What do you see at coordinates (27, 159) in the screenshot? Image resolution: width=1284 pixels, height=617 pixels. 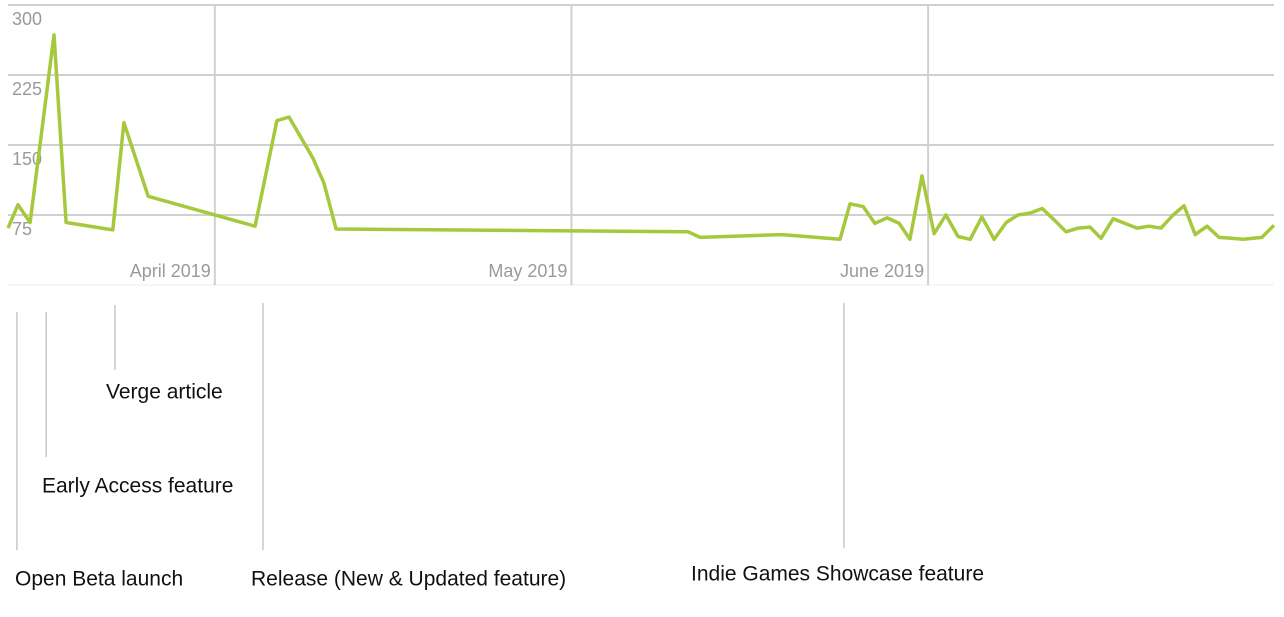 I see `y-tick-label: 150` at bounding box center [27, 159].